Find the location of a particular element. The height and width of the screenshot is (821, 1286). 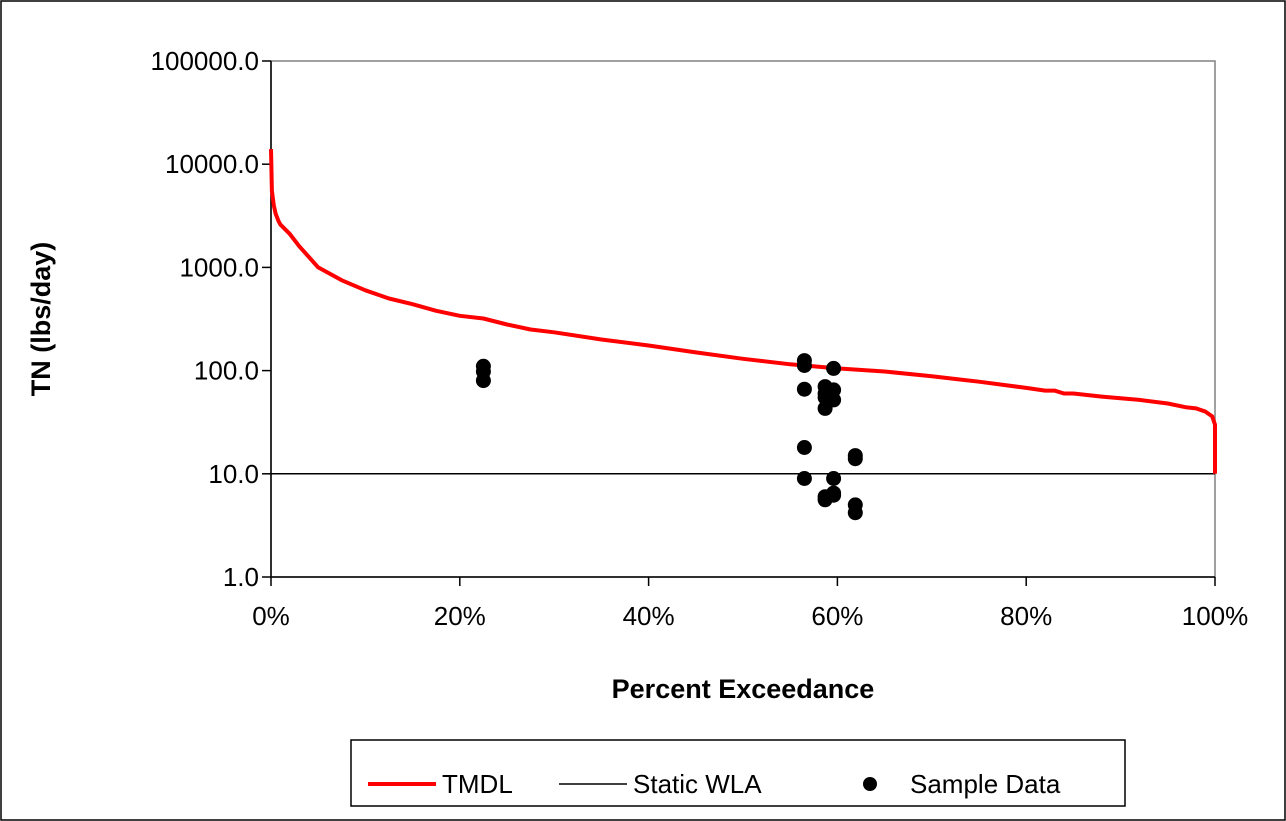

legend: TMDL Static WLA Sample Data is located at coordinates (738, 773).